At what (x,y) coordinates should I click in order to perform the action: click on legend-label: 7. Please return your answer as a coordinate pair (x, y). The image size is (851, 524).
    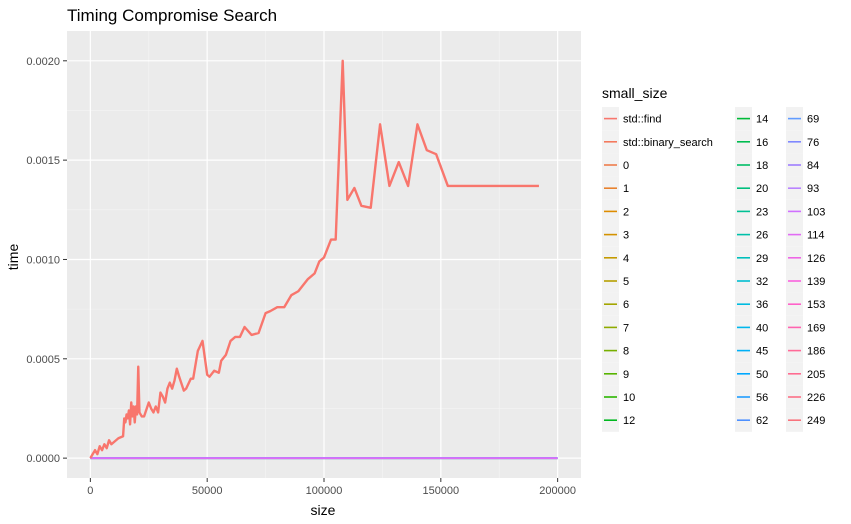
    Looking at the image, I should click on (626, 328).